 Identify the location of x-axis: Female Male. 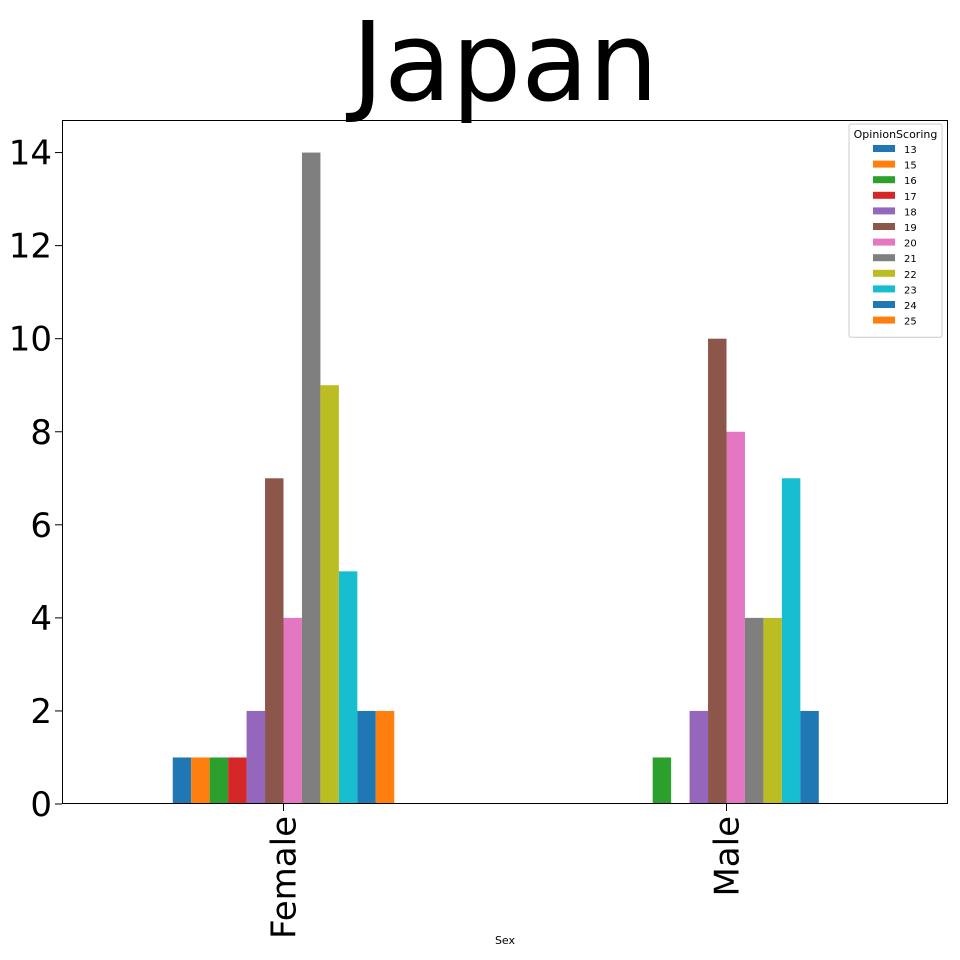
(506, 871).